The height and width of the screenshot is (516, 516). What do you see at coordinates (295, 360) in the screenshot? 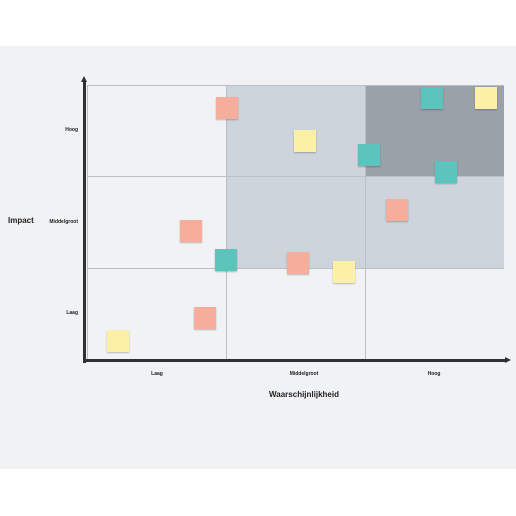
I see `x-axis-line` at bounding box center [295, 360].